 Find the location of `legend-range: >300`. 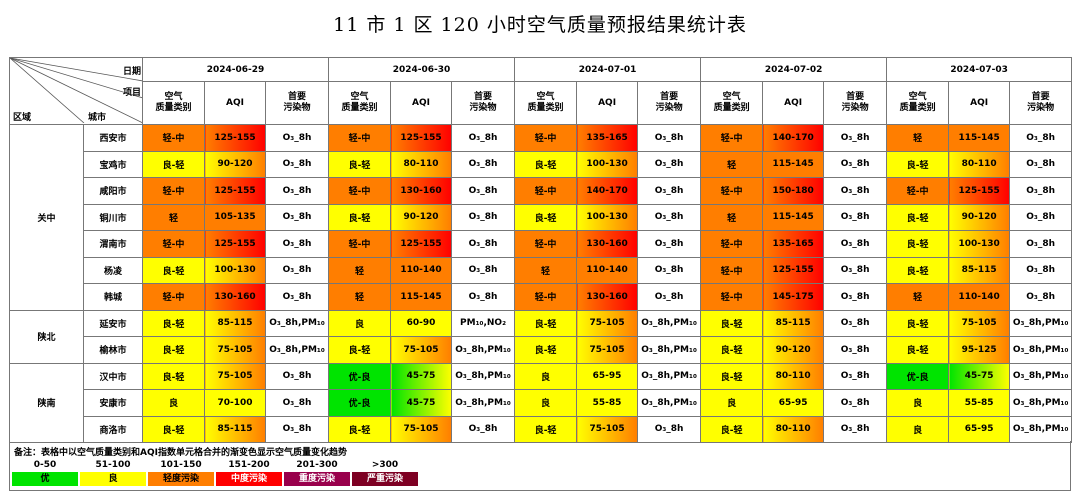

legend-range: >300 is located at coordinates (385, 465).